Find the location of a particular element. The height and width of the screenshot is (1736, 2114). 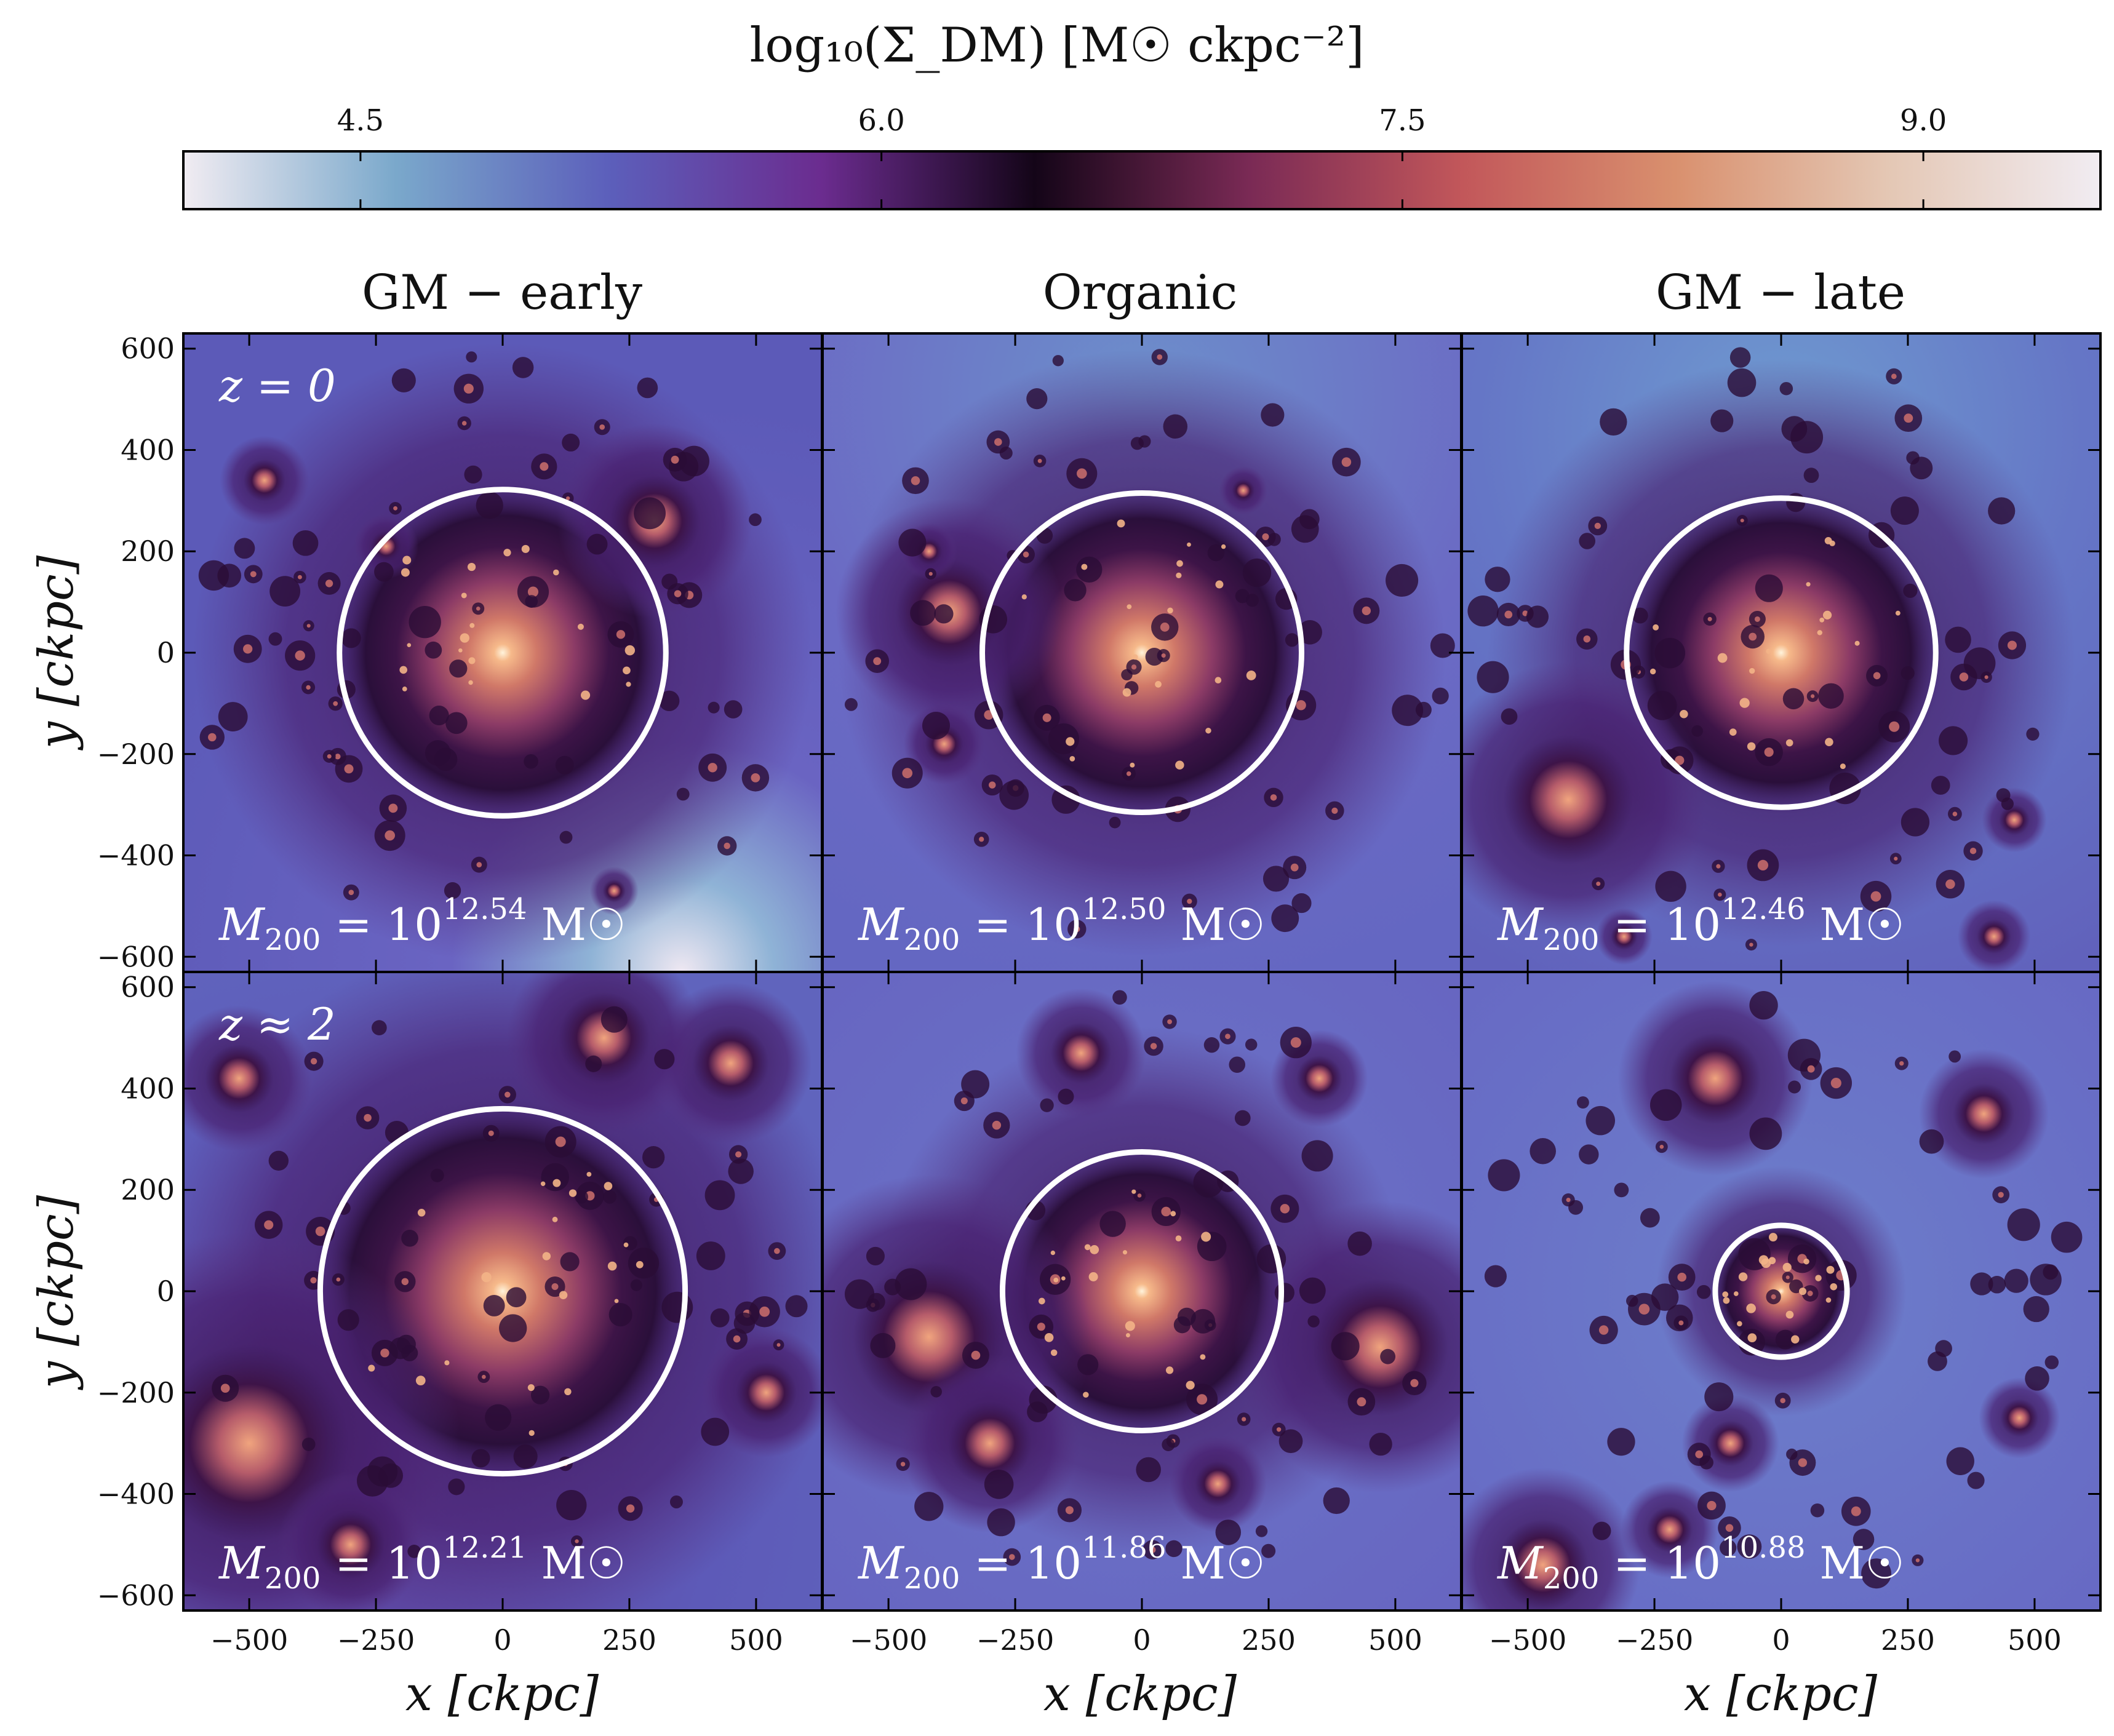

panel-ticks: 600 400 200 0 −200 −400 −600 −500 −250 0 250 500 is located at coordinates (459, 1314).